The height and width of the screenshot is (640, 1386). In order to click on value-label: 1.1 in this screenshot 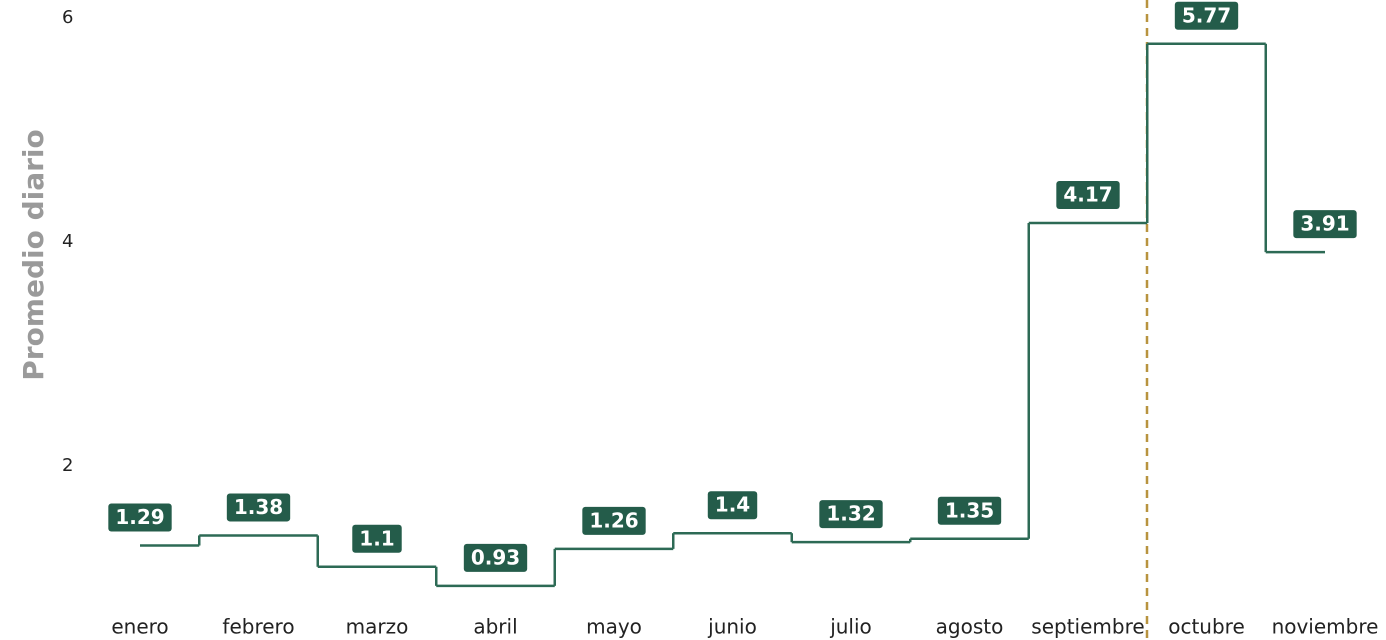, I will do `click(376, 538)`.